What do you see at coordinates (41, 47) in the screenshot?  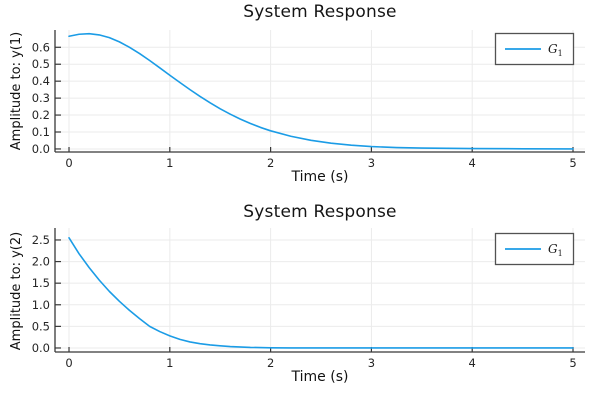 I see `y-tick-label: 0.6` at bounding box center [41, 47].